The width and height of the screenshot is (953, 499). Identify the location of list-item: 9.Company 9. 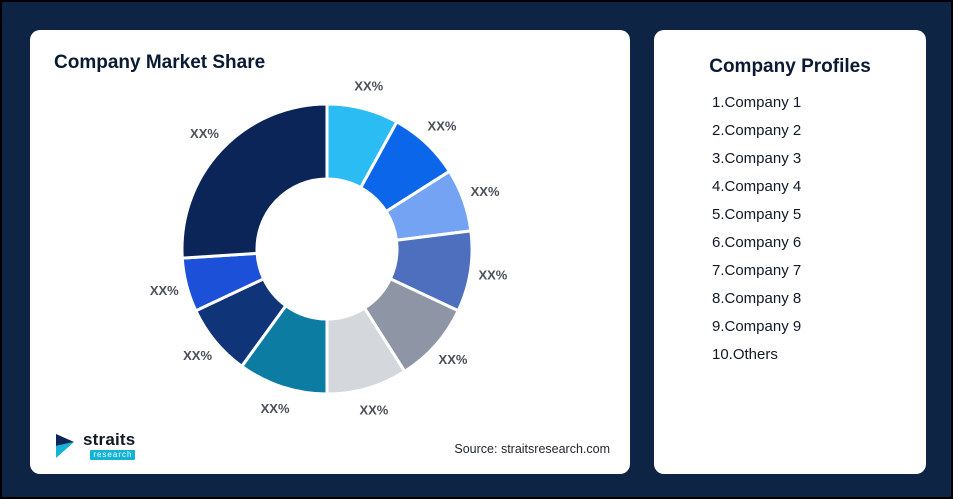
(757, 326).